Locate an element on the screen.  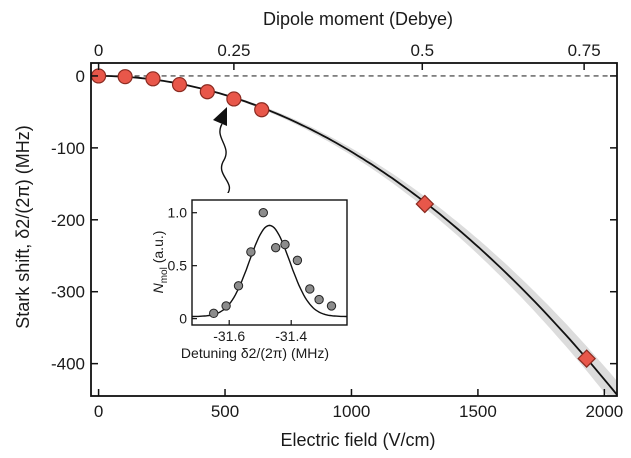
y-tick-label: -300 is located at coordinates (68, 292).